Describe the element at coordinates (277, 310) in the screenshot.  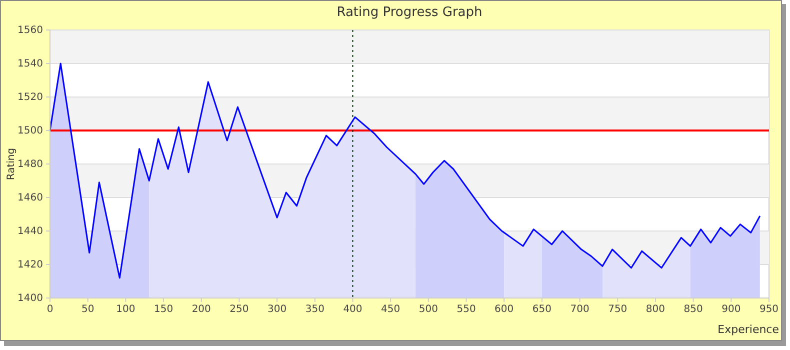
I see `x-tick-label: 300` at that location.